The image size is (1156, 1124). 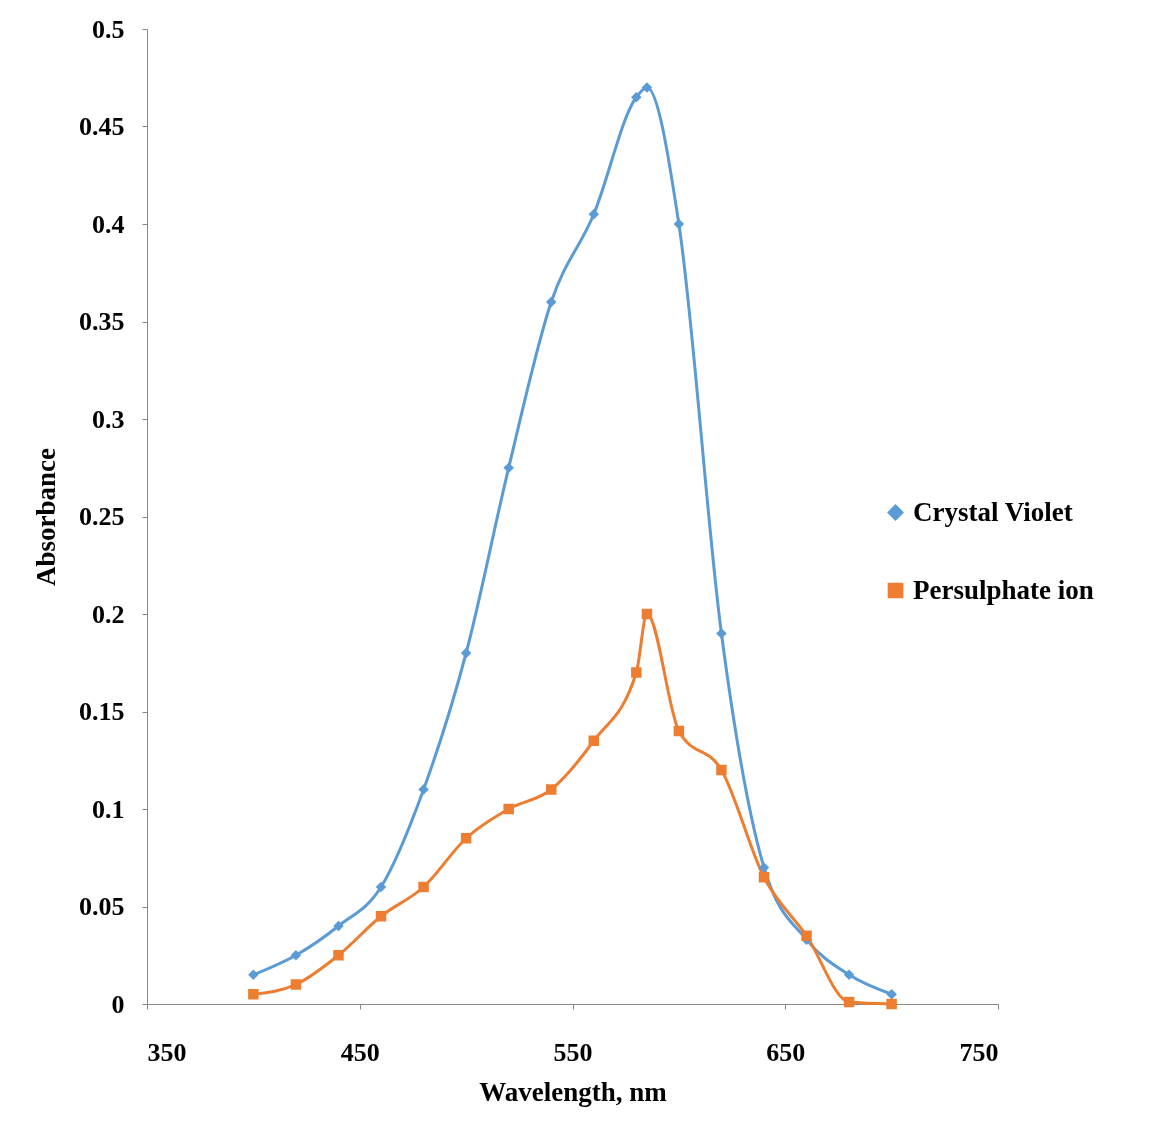 What do you see at coordinates (102, 906) in the screenshot?
I see `y-tick-label: 0.05` at bounding box center [102, 906].